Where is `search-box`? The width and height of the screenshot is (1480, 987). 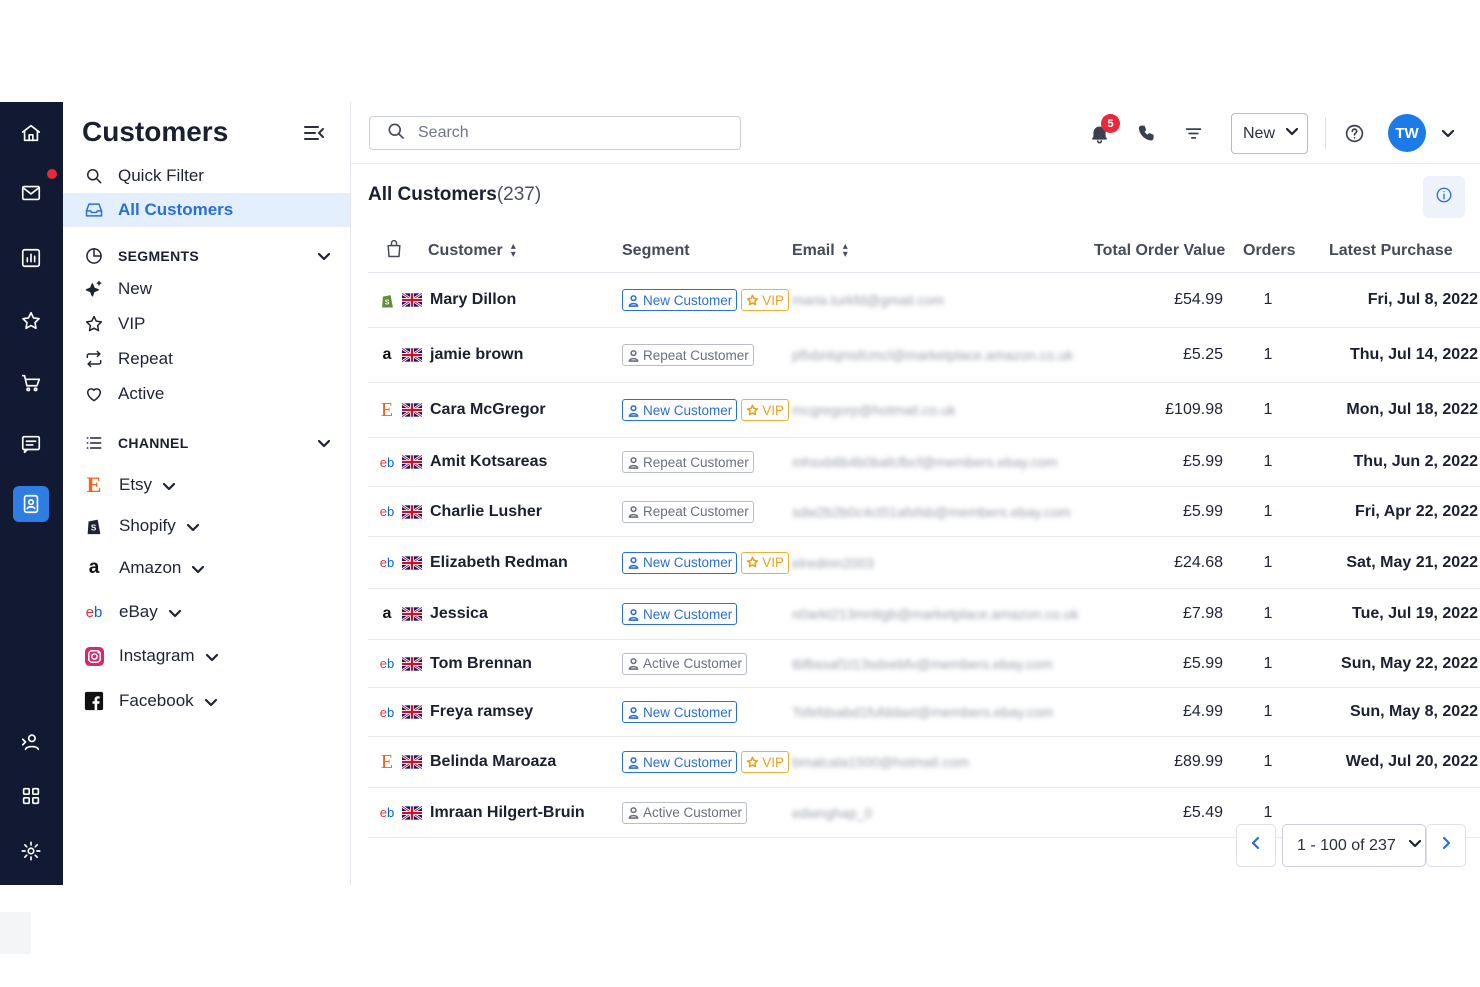
search-box is located at coordinates (555, 133).